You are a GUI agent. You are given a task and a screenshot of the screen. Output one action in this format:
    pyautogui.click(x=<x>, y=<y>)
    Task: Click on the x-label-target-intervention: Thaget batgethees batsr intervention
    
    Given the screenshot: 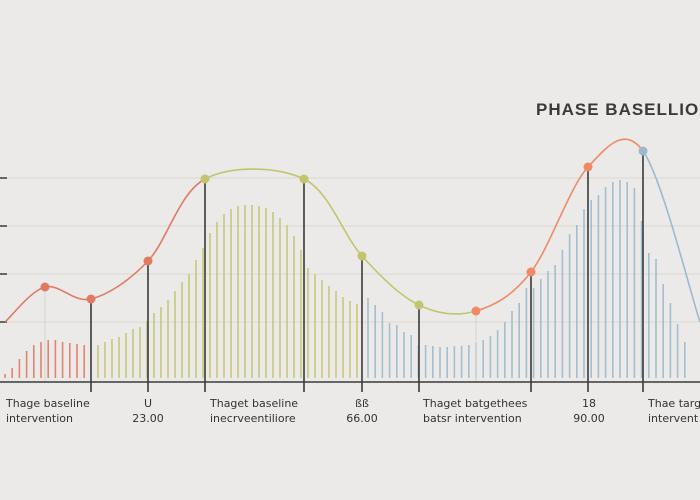 What is the action you would take?
    pyautogui.click(x=475, y=411)
    